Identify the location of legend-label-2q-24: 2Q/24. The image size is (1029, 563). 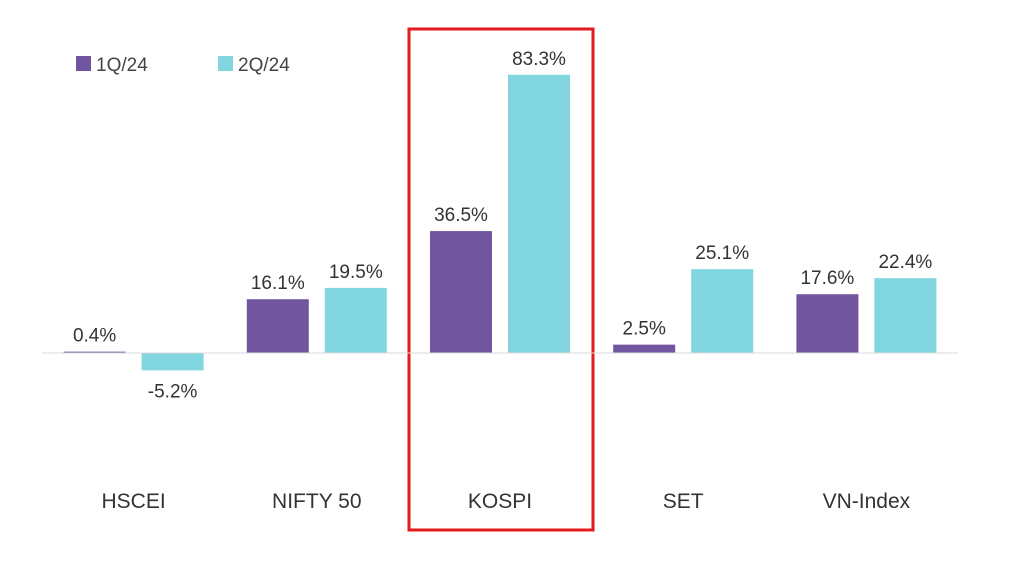
(264, 65).